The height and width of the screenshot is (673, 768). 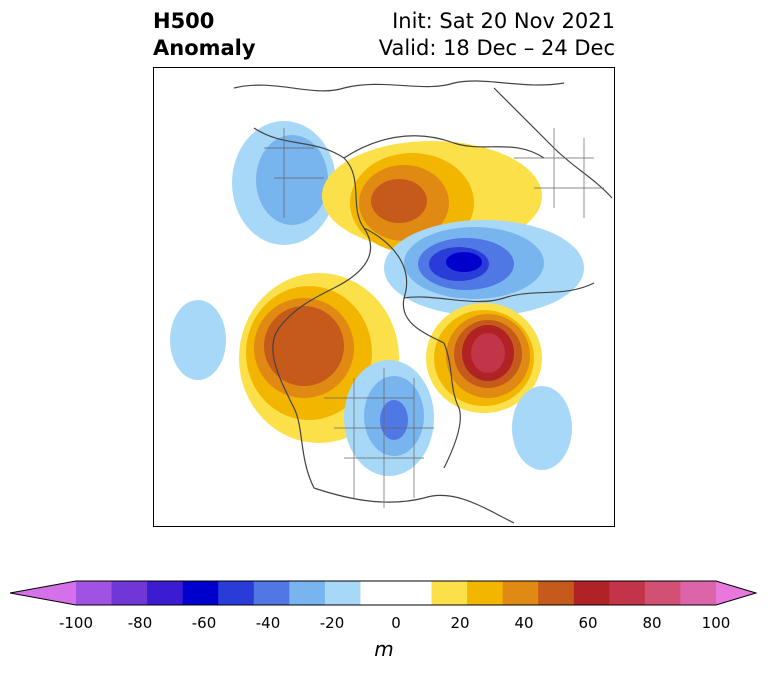 I want to click on colorbar-tick-label: -100, so click(x=76, y=623).